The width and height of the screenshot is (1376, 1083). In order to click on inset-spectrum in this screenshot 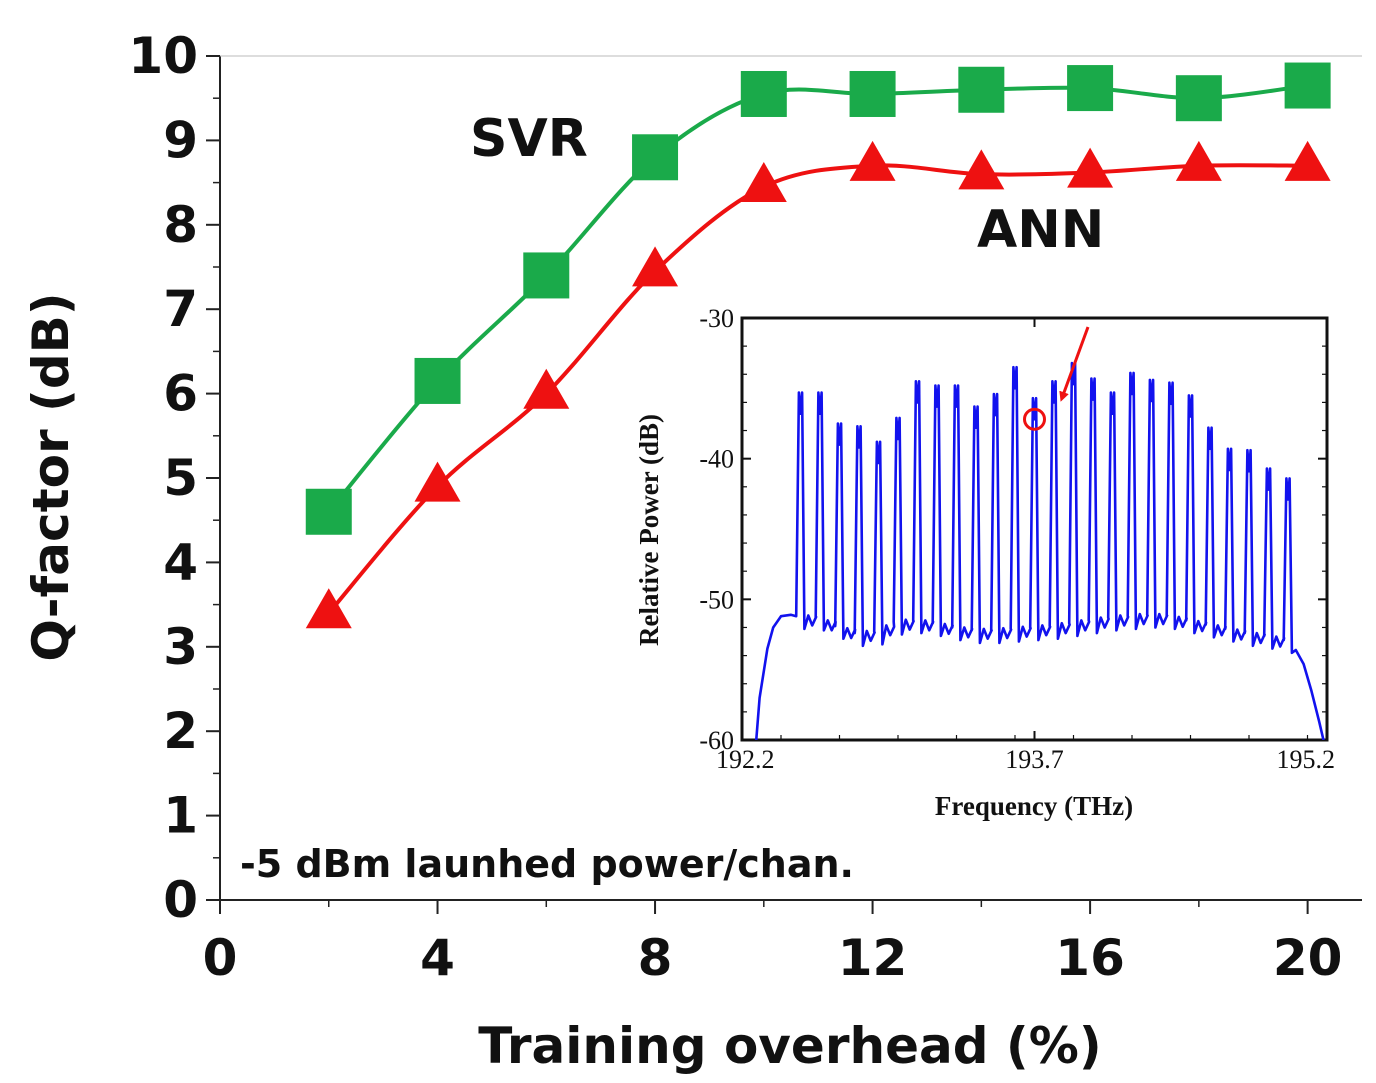, I will do `click(1039, 550)`.